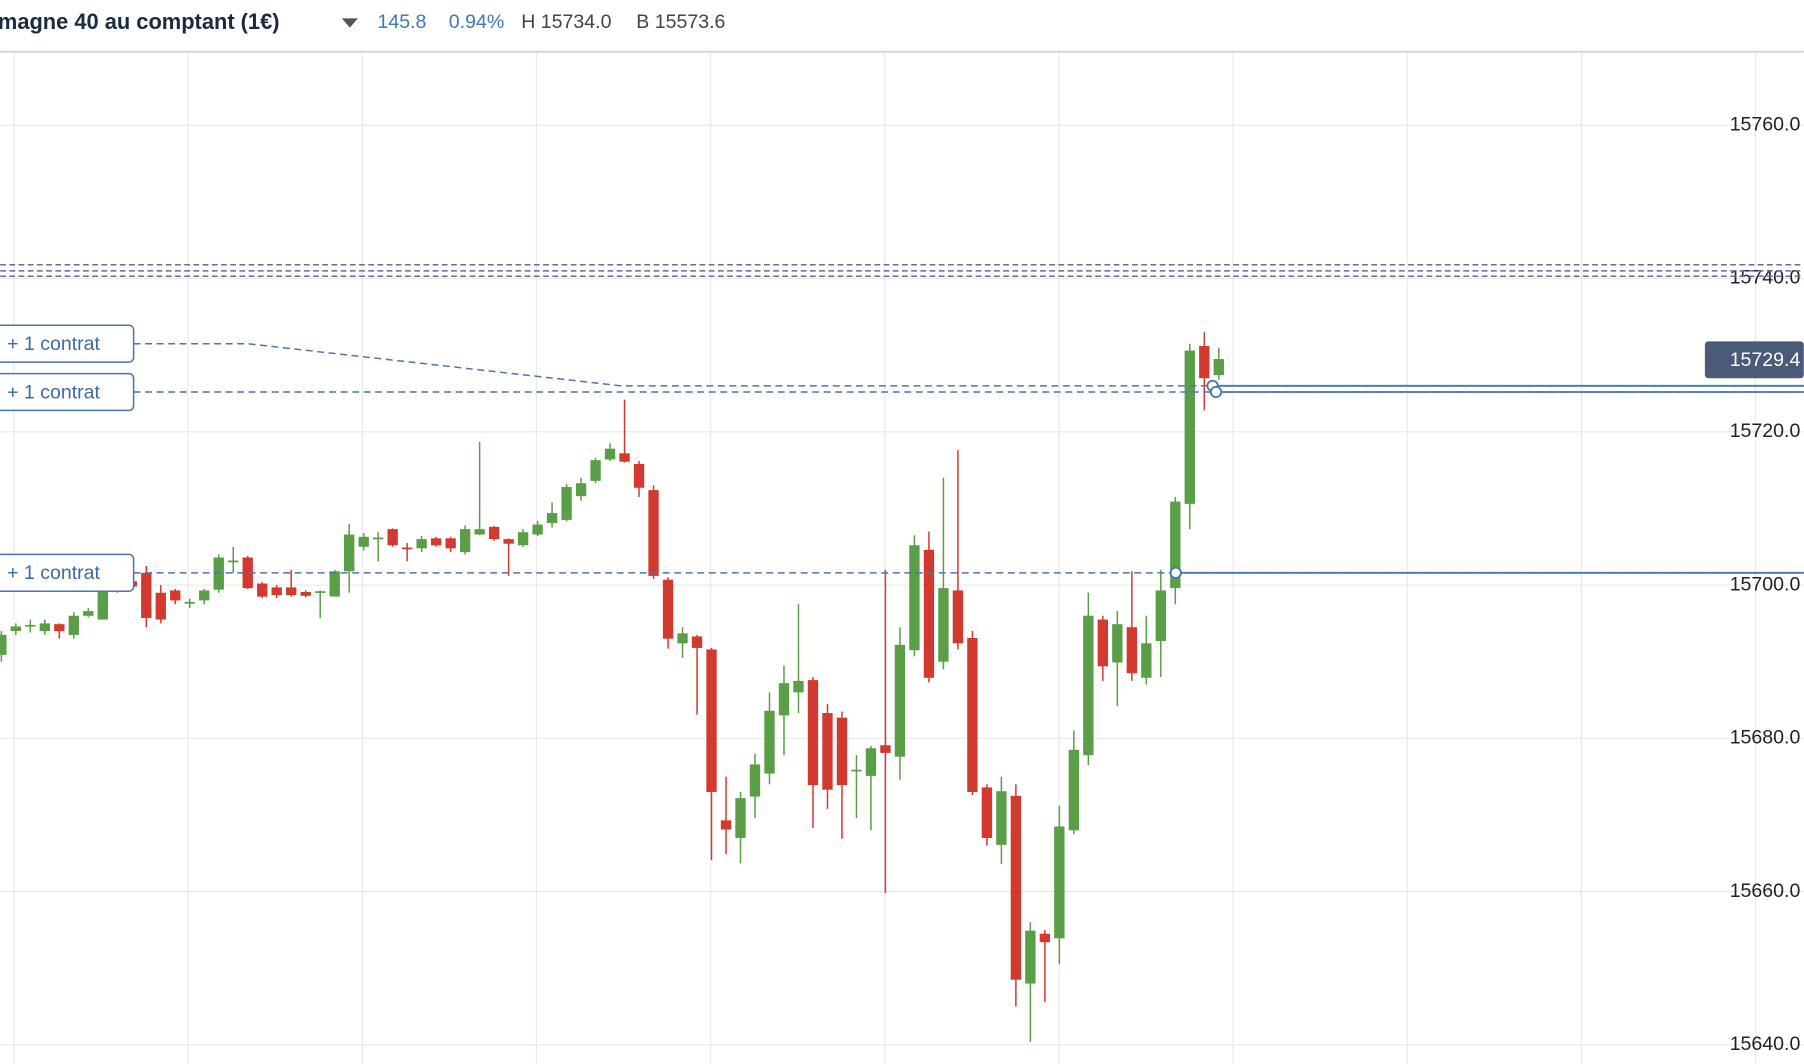  Describe the element at coordinates (1765, 278) in the screenshot. I see `y-tick-label: 15740.0` at that location.